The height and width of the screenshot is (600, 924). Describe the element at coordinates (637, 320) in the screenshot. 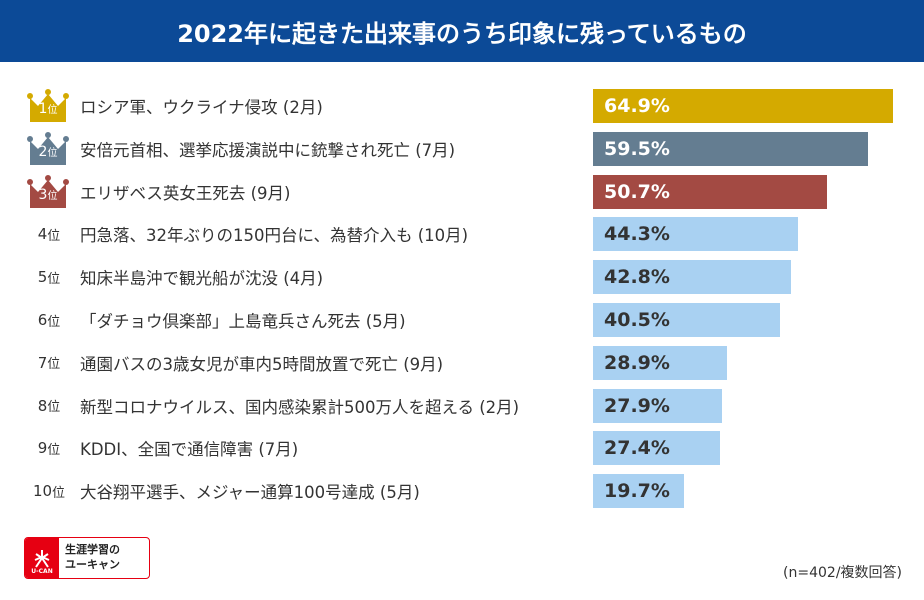

I see `data-label: 40.5%` at that location.